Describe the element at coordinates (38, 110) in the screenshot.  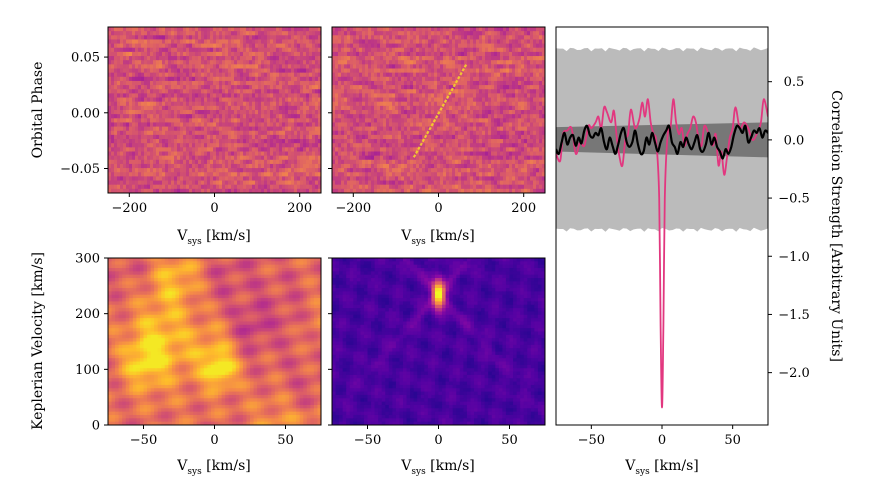
I see `y-axis-label-orbital-phase: Orbital Phase` at that location.